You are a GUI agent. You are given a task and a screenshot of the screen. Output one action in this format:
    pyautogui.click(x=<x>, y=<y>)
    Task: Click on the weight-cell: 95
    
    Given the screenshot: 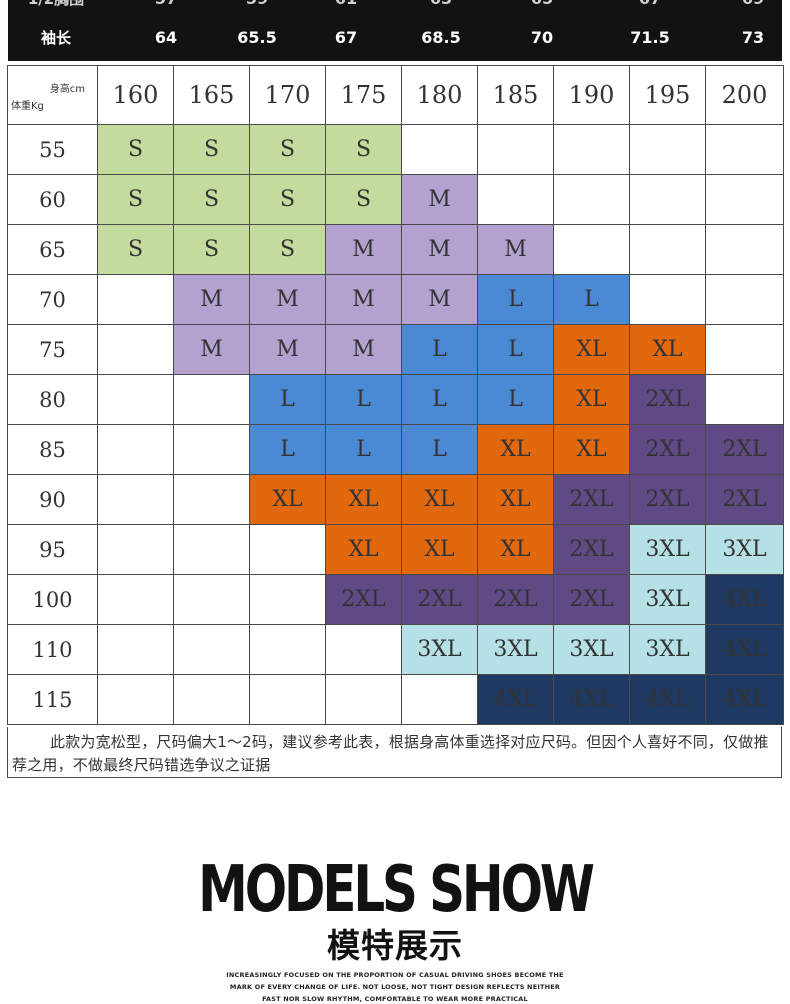 What is the action you would take?
    pyautogui.click(x=52, y=549)
    